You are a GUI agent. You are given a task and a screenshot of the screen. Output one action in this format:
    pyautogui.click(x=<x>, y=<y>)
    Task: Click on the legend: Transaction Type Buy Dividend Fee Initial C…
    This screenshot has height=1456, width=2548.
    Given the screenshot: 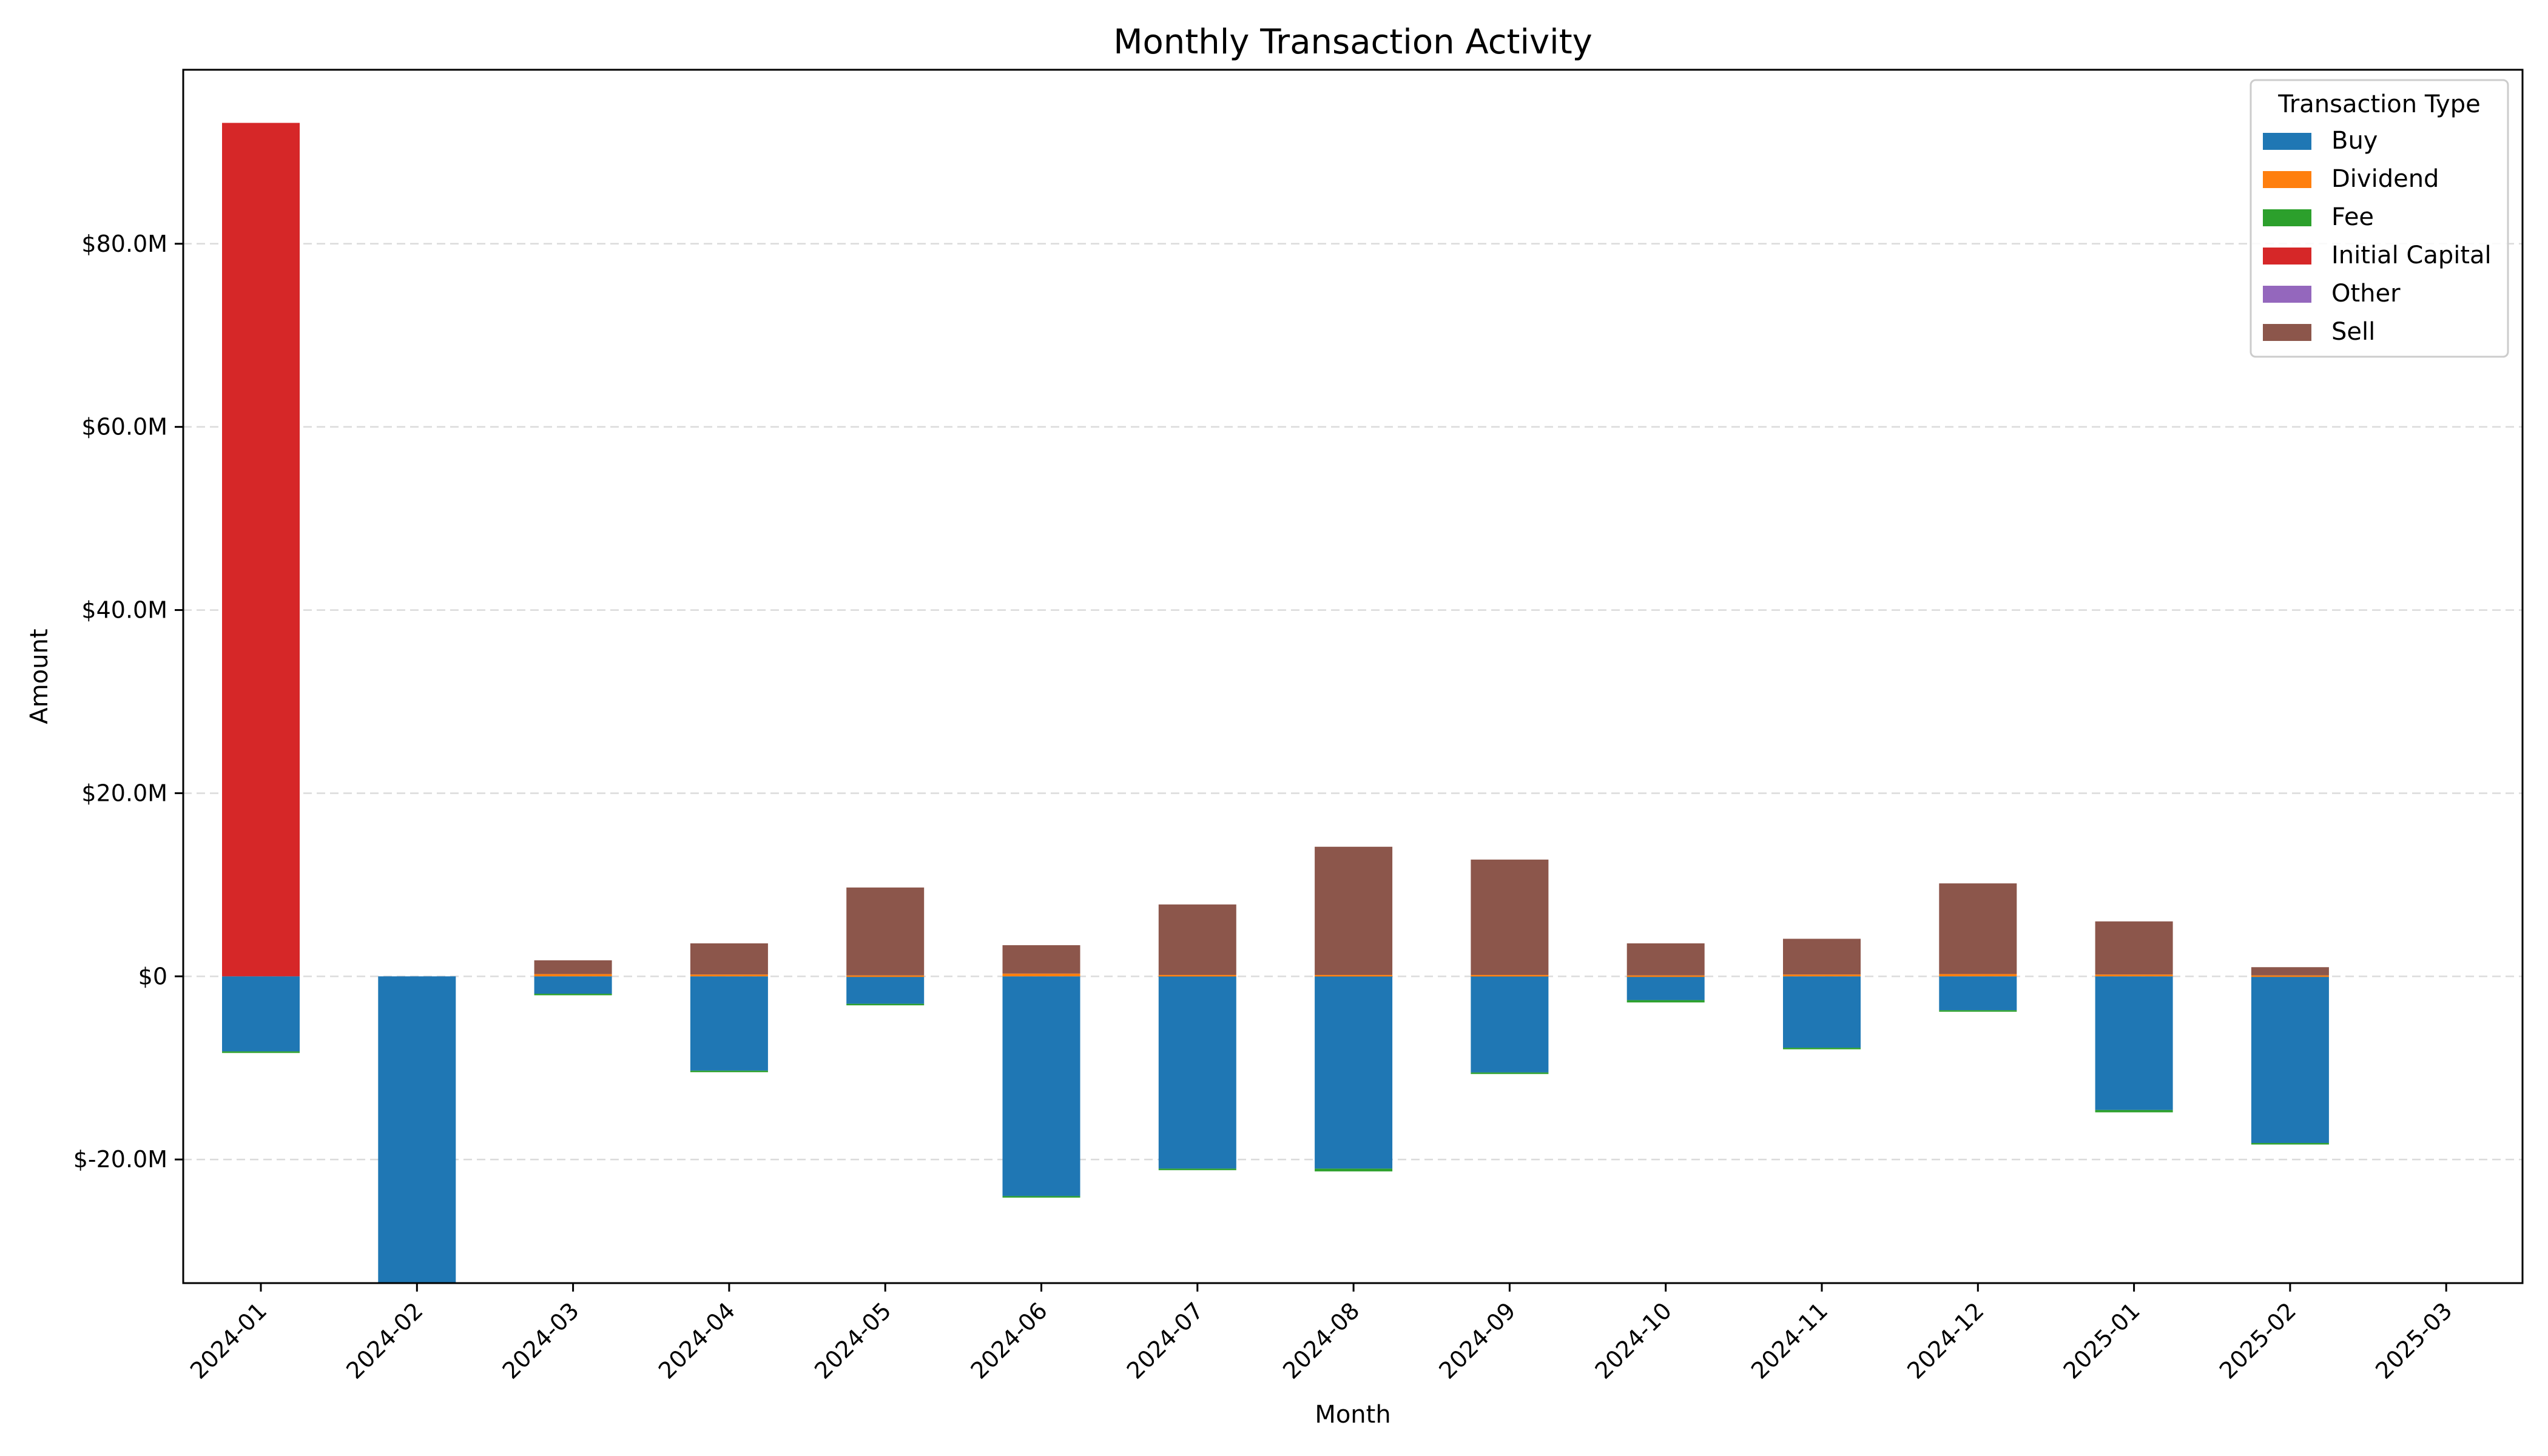 What is the action you would take?
    pyautogui.click(x=2379, y=218)
    